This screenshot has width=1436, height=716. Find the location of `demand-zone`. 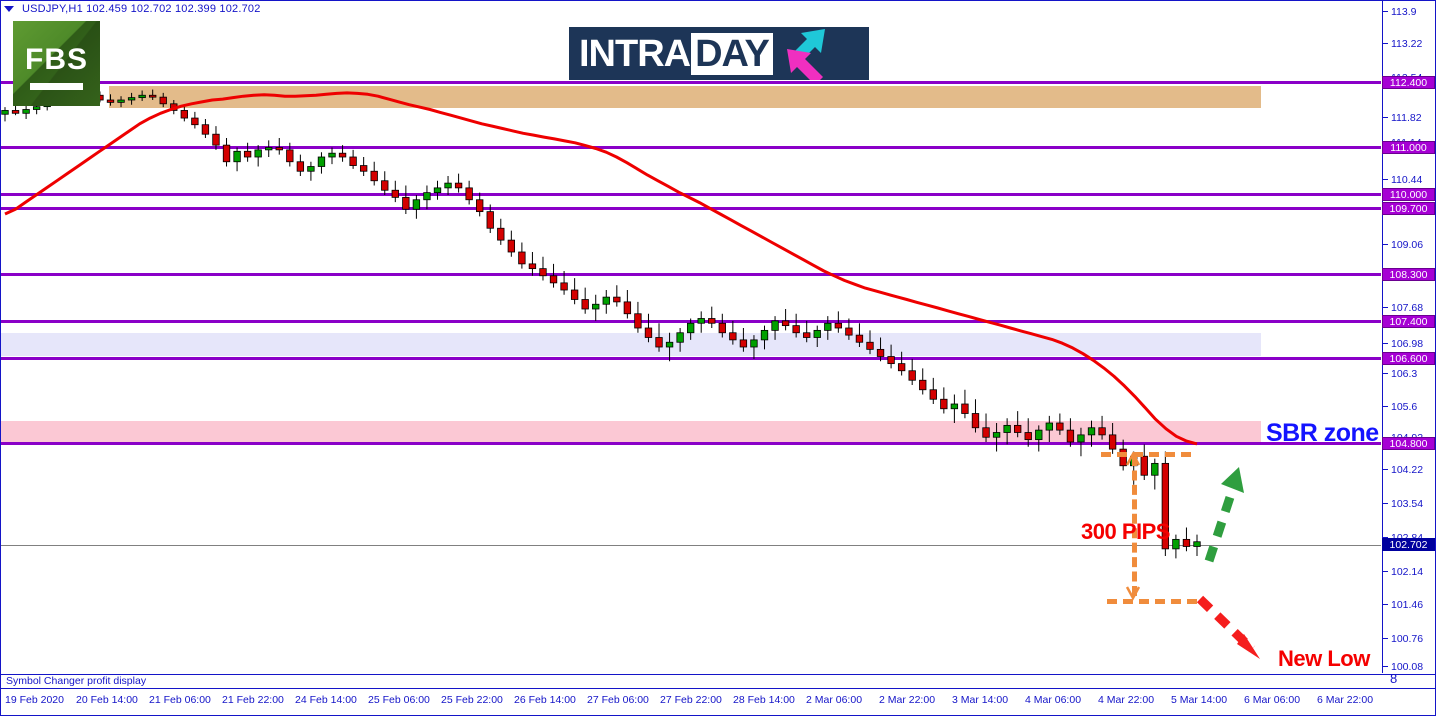

demand-zone is located at coordinates (631, 344).